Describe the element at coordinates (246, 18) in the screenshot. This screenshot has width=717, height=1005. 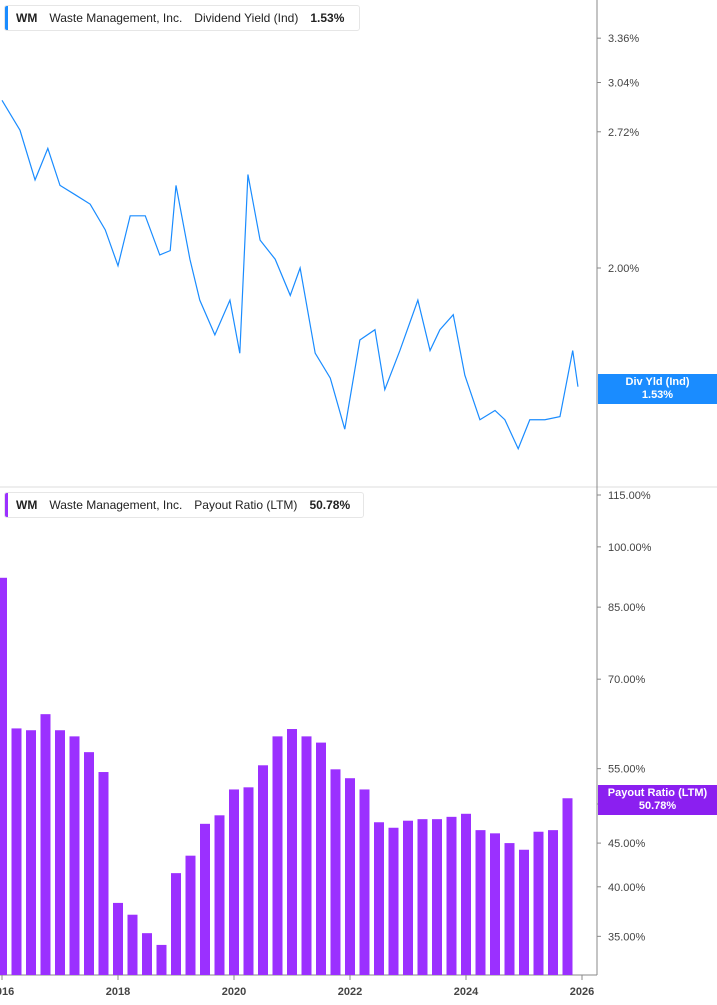
I see `legend-metric: Dividend Yield (Ind)` at that location.